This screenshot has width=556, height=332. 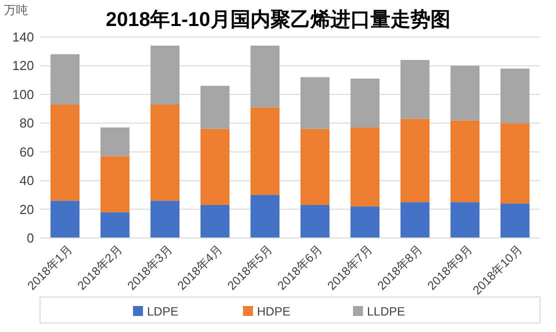 What do you see at coordinates (27, 209) in the screenshot?
I see `y-tick-label: 20` at bounding box center [27, 209].